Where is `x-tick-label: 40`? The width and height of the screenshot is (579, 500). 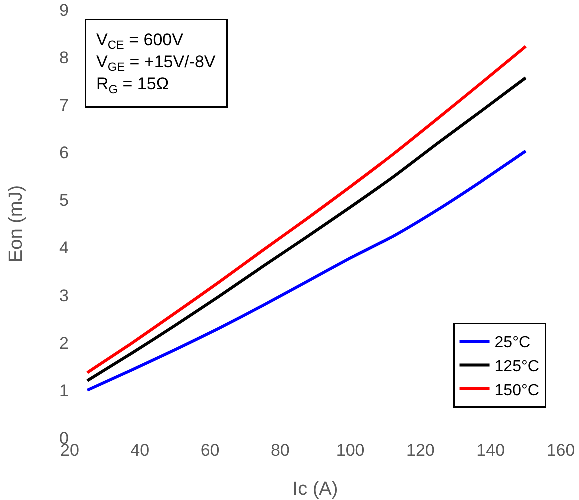
x-tick-label: 40 is located at coordinates (140, 450).